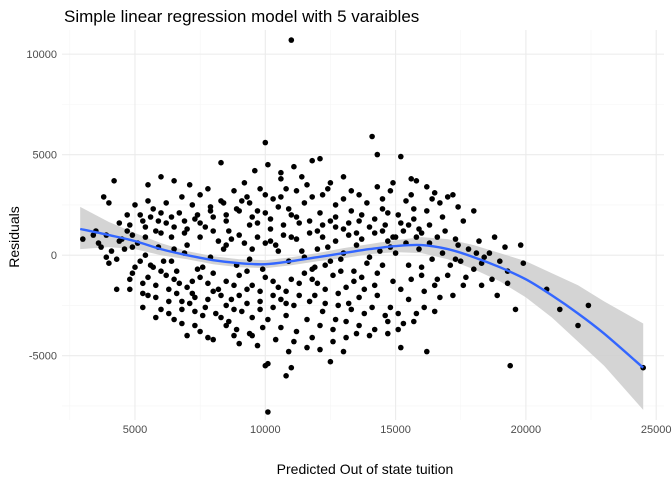  I want to click on y-axis-label: Residuals, so click(14, 236).